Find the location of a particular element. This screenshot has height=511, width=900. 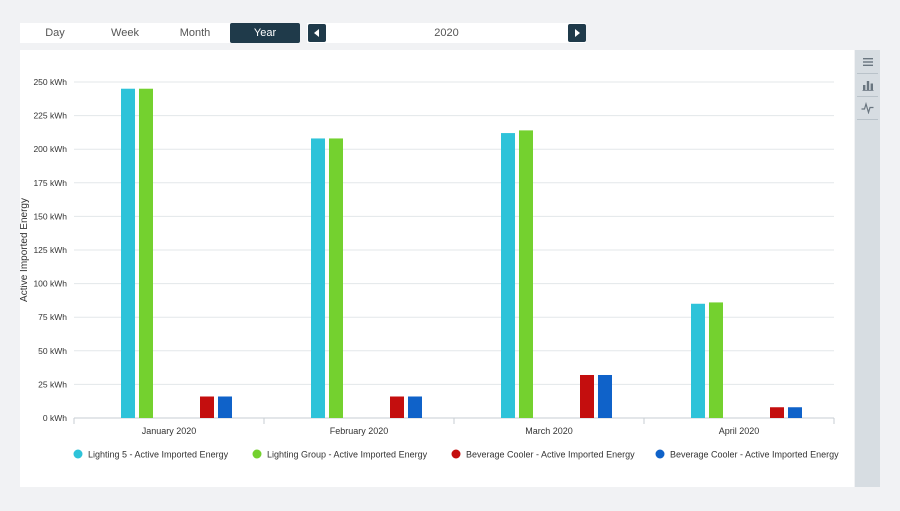

menu-button is located at coordinates (867, 62).